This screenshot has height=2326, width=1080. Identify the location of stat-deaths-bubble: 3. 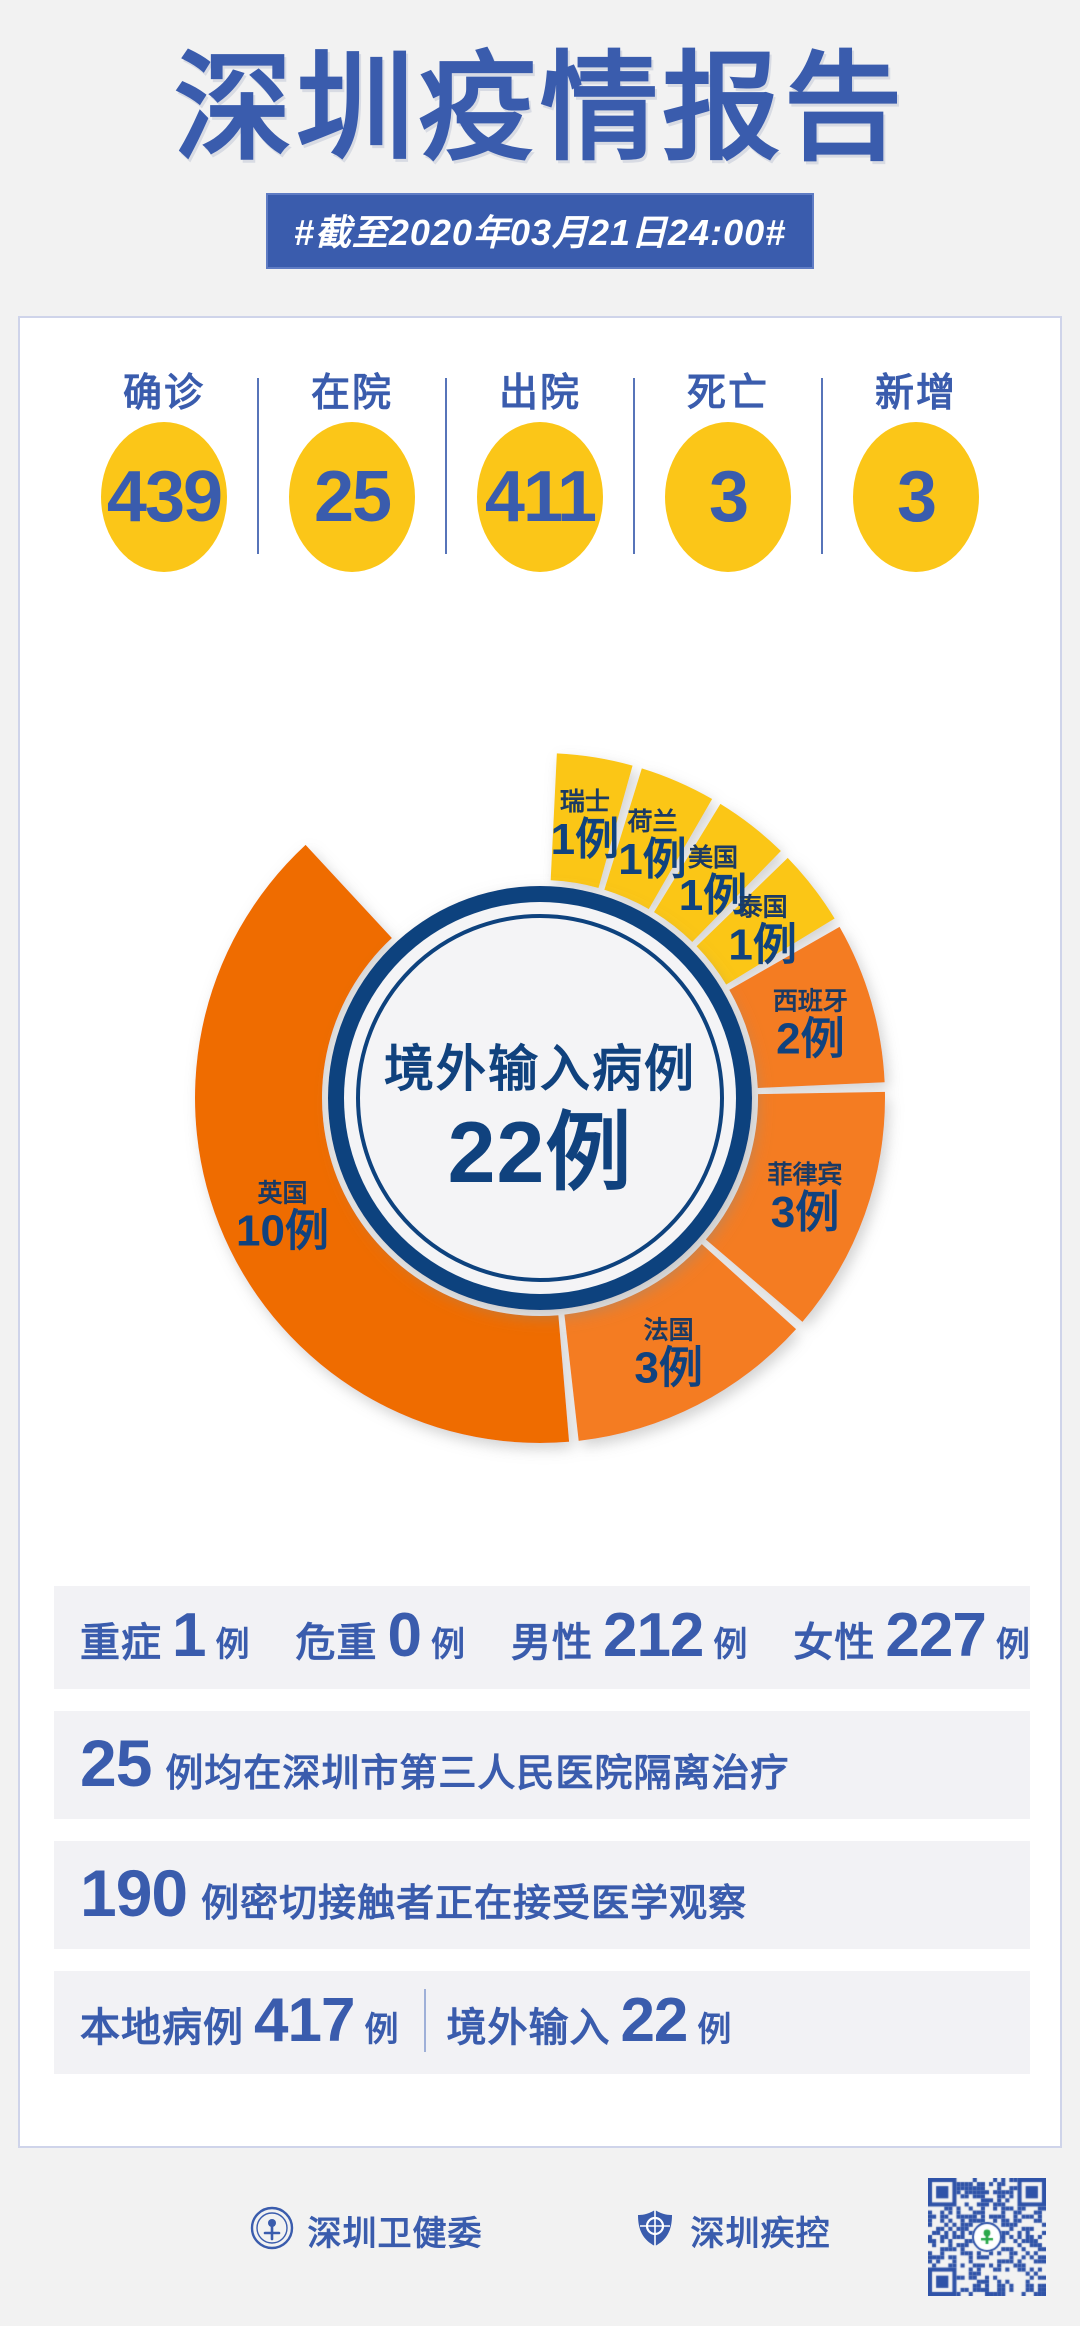
(728, 497).